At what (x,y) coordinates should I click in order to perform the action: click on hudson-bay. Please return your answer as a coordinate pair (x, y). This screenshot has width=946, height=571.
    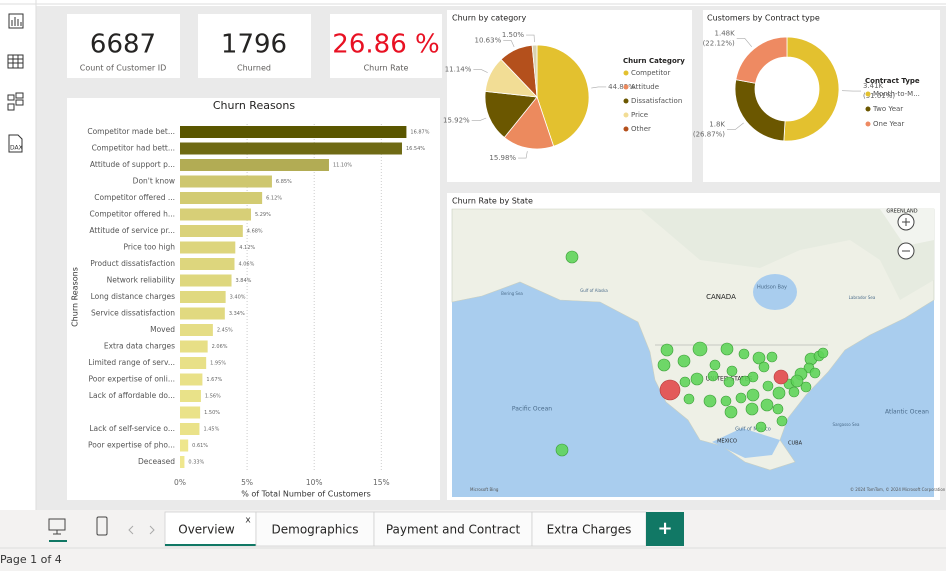
    Looking at the image, I should click on (775, 292).